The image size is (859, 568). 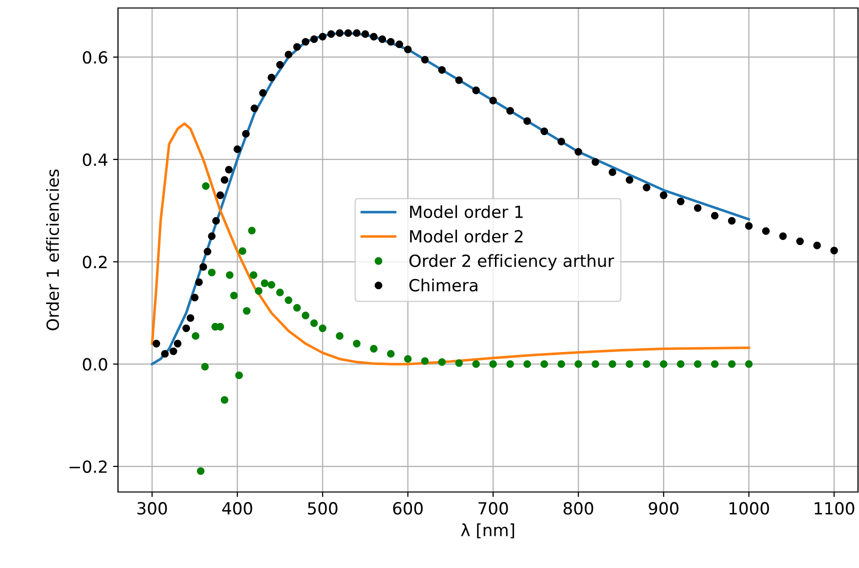 What do you see at coordinates (95, 364) in the screenshot?
I see `y-tick-label: 0.0` at bounding box center [95, 364].